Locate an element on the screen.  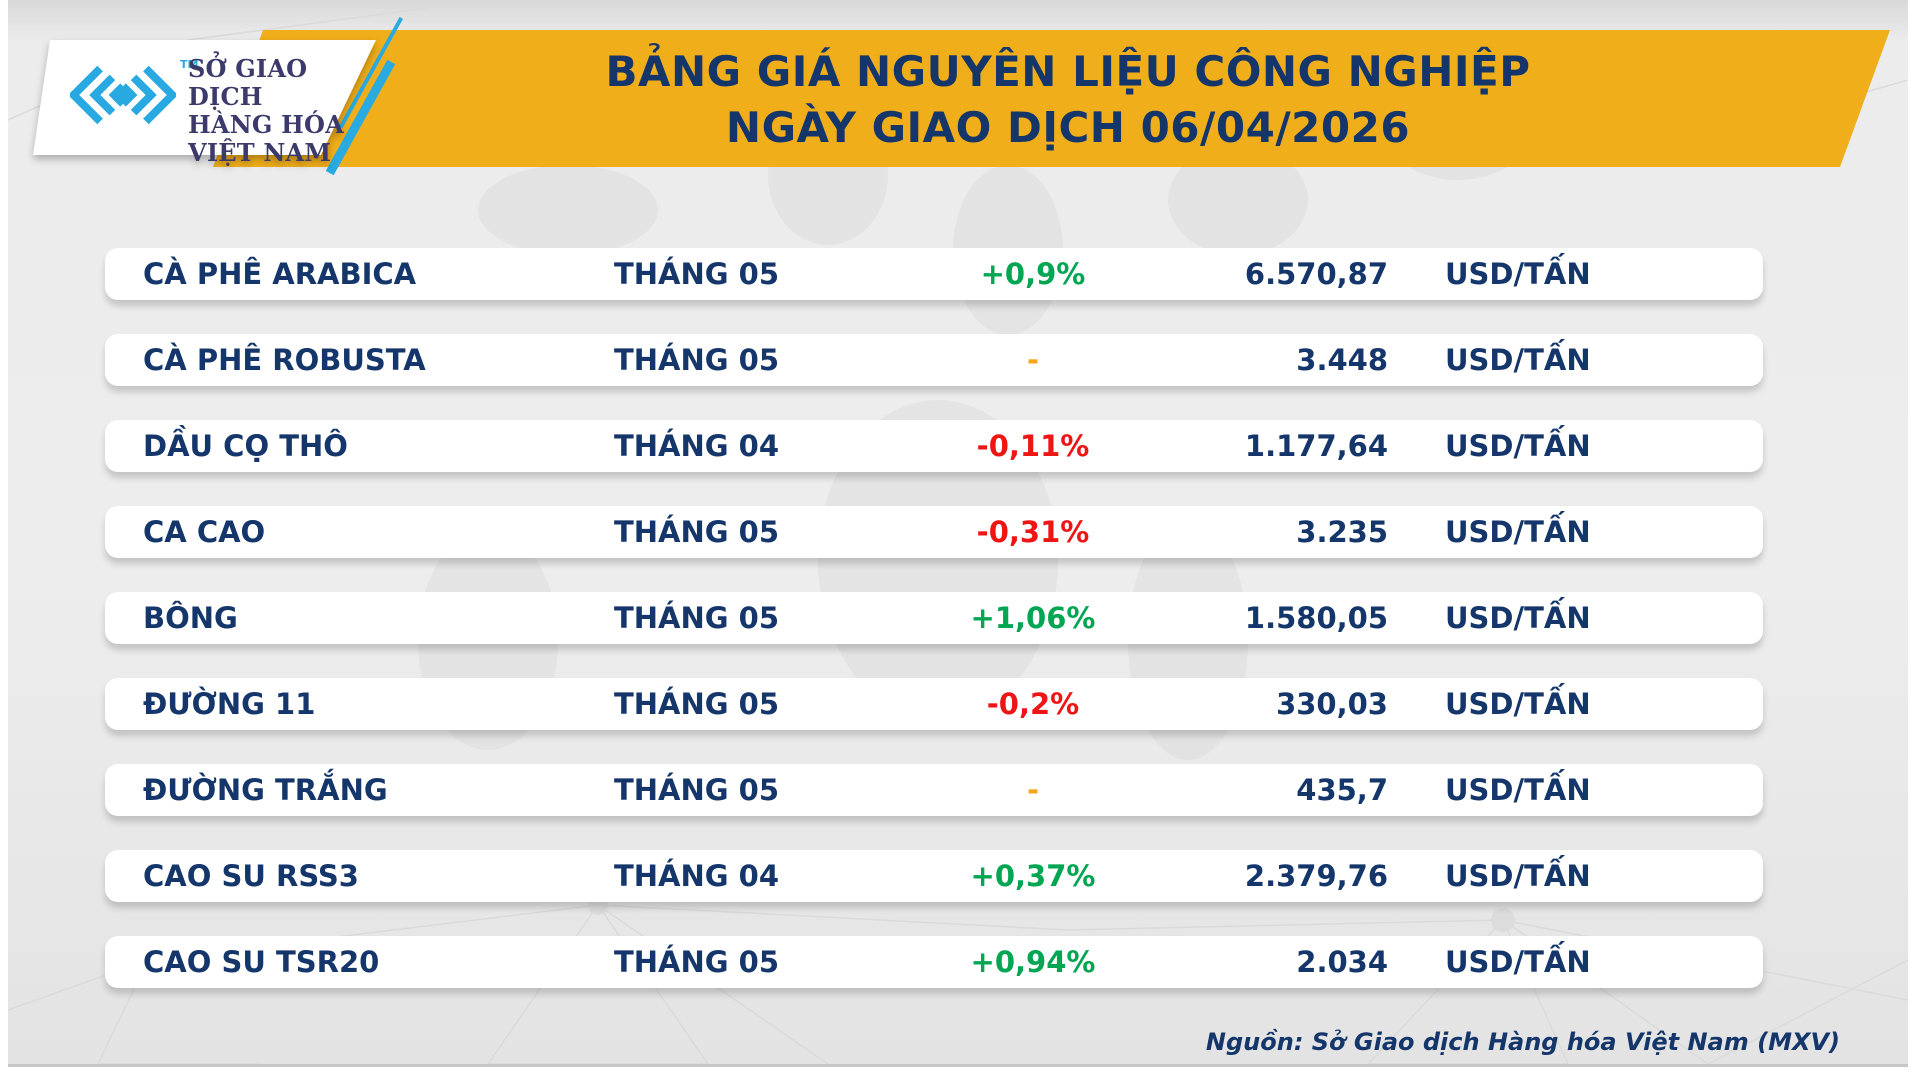
table-row: ĐƯỜNG TRẮNG THÁNG 05 - 435,7 USD/TẤN is located at coordinates (934, 790).